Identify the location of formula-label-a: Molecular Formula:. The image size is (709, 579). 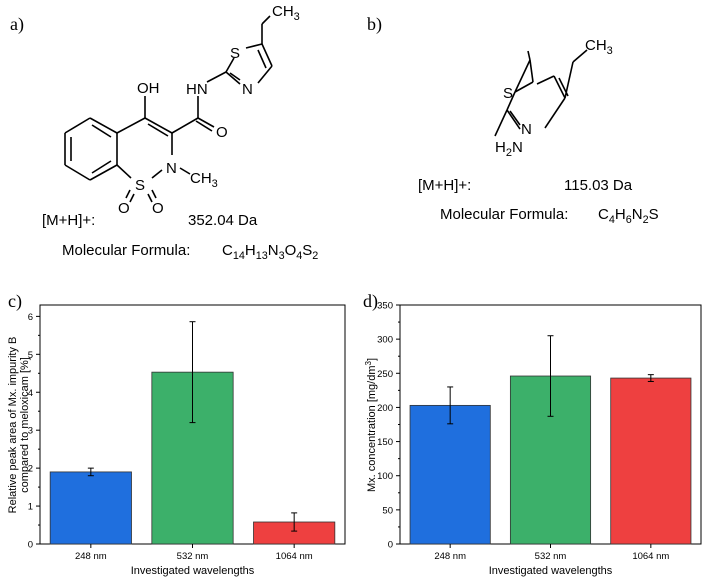
(126, 250).